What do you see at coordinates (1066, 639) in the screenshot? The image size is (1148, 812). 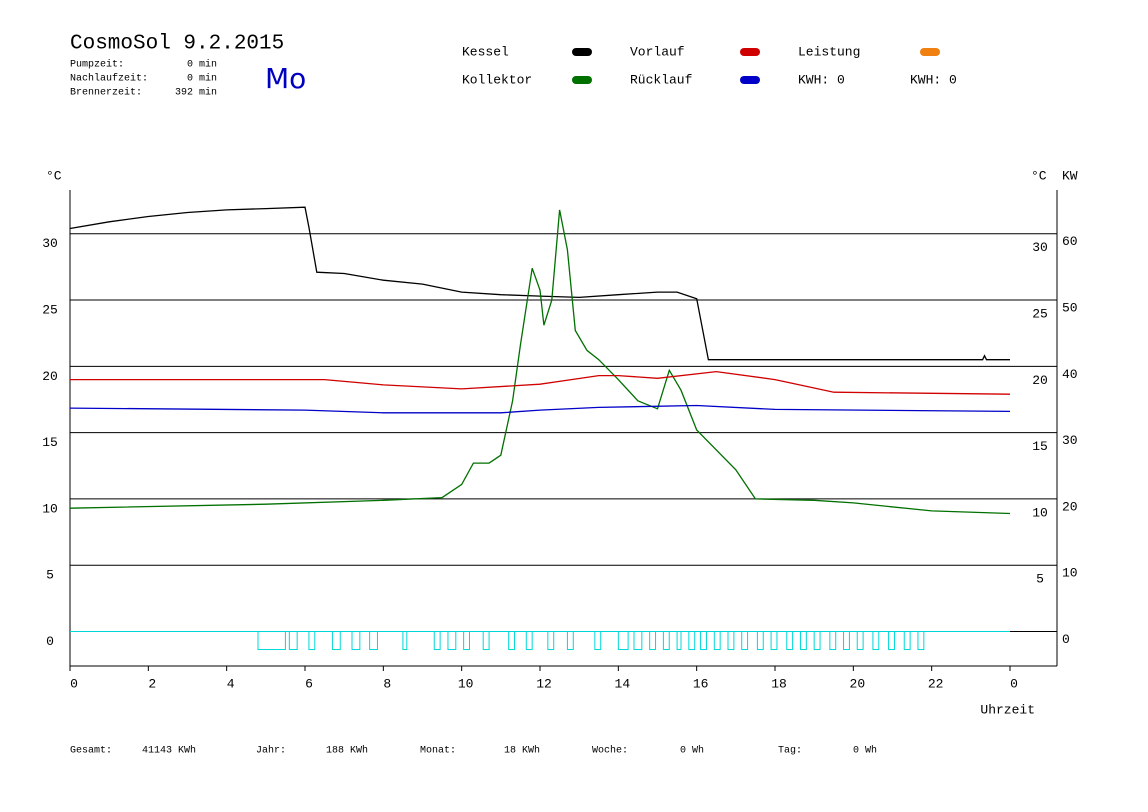 I see `y2-tick-label: 0` at bounding box center [1066, 639].